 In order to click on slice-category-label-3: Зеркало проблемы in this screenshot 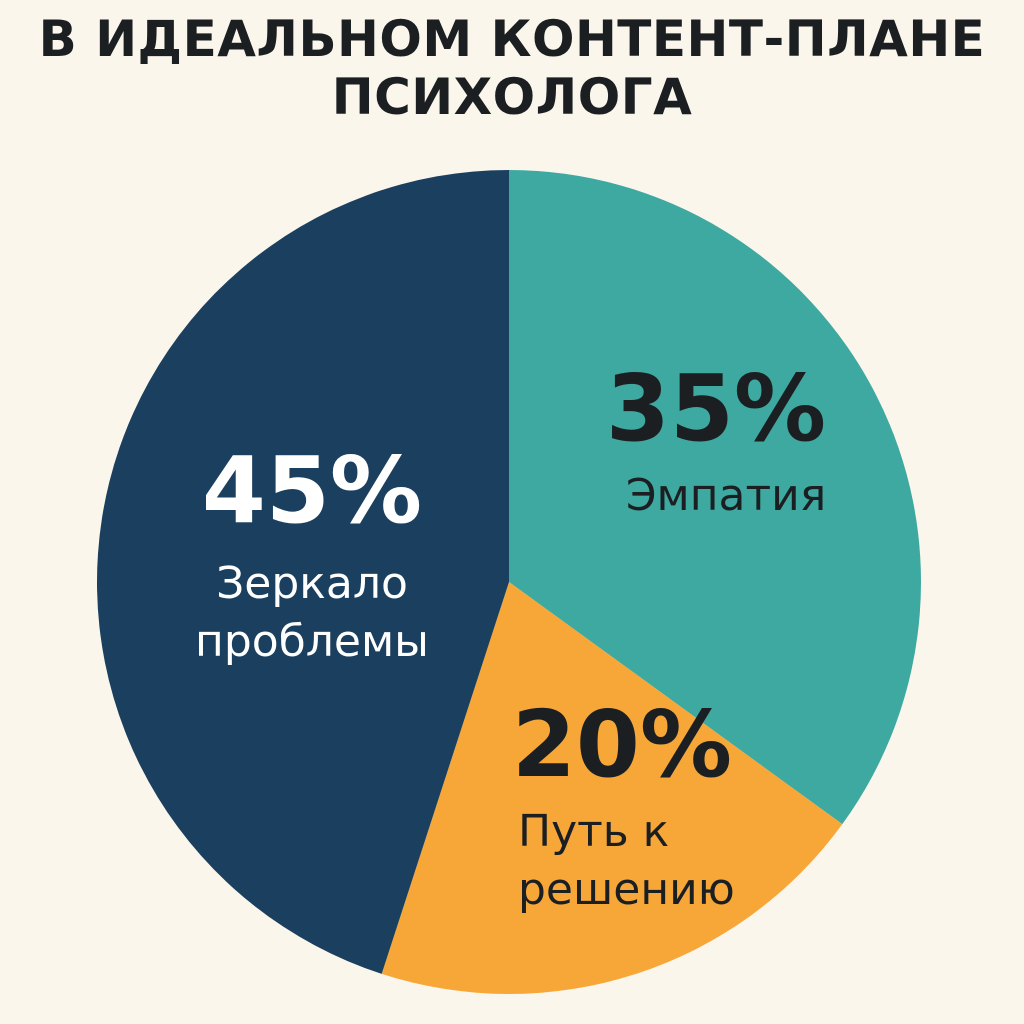, I will do `click(312, 612)`.